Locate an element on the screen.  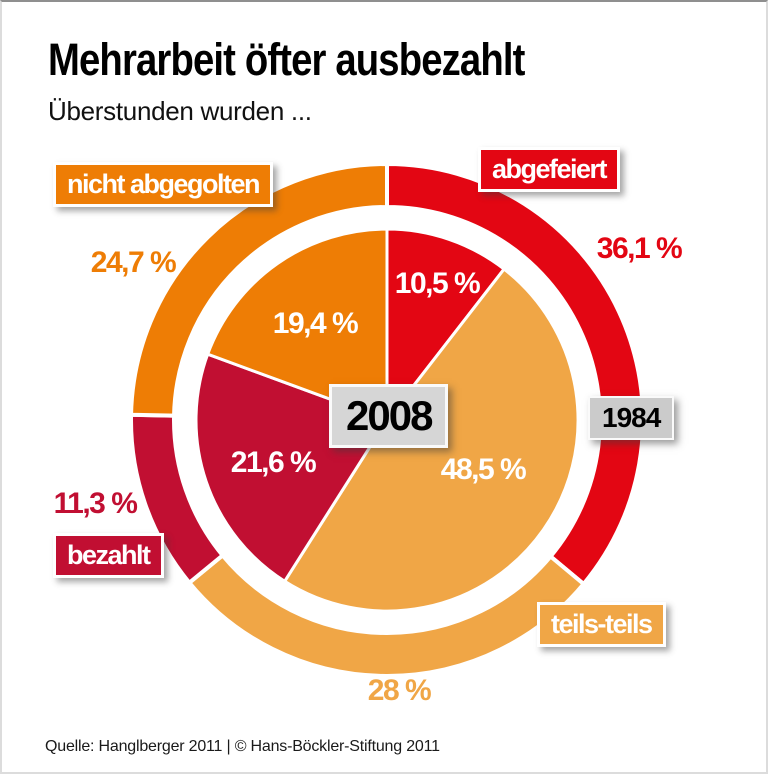
value-label-1984-abgefeiert: 36,1 % is located at coordinates (639, 248).